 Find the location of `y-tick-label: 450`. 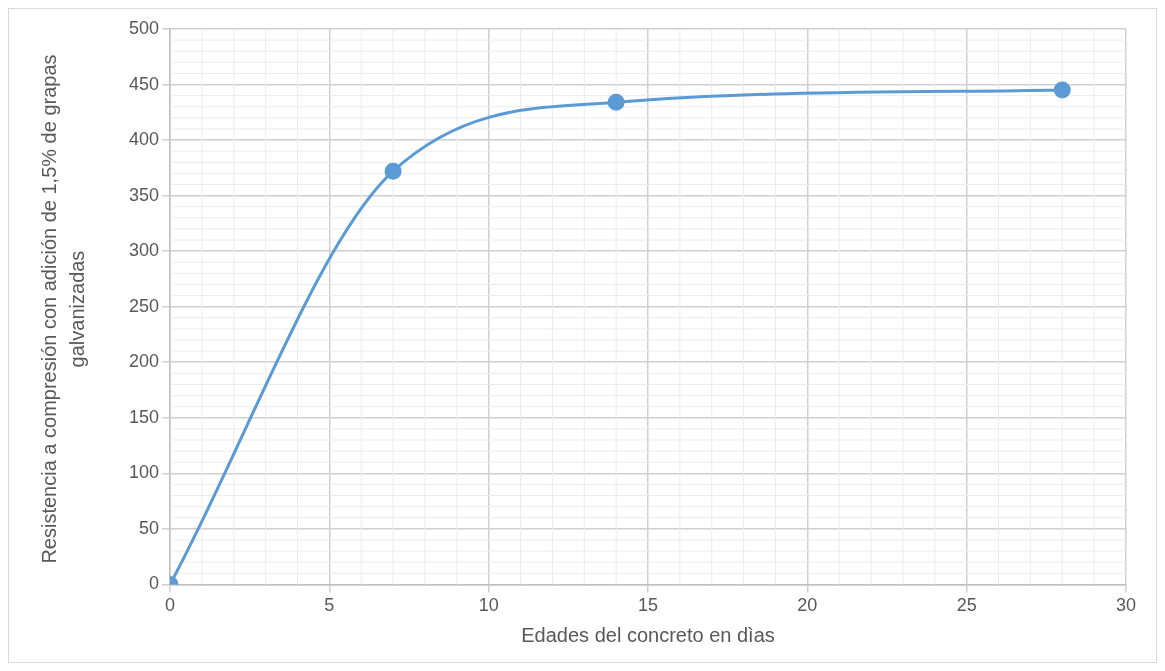

y-tick-label: 450 is located at coordinates (144, 83).